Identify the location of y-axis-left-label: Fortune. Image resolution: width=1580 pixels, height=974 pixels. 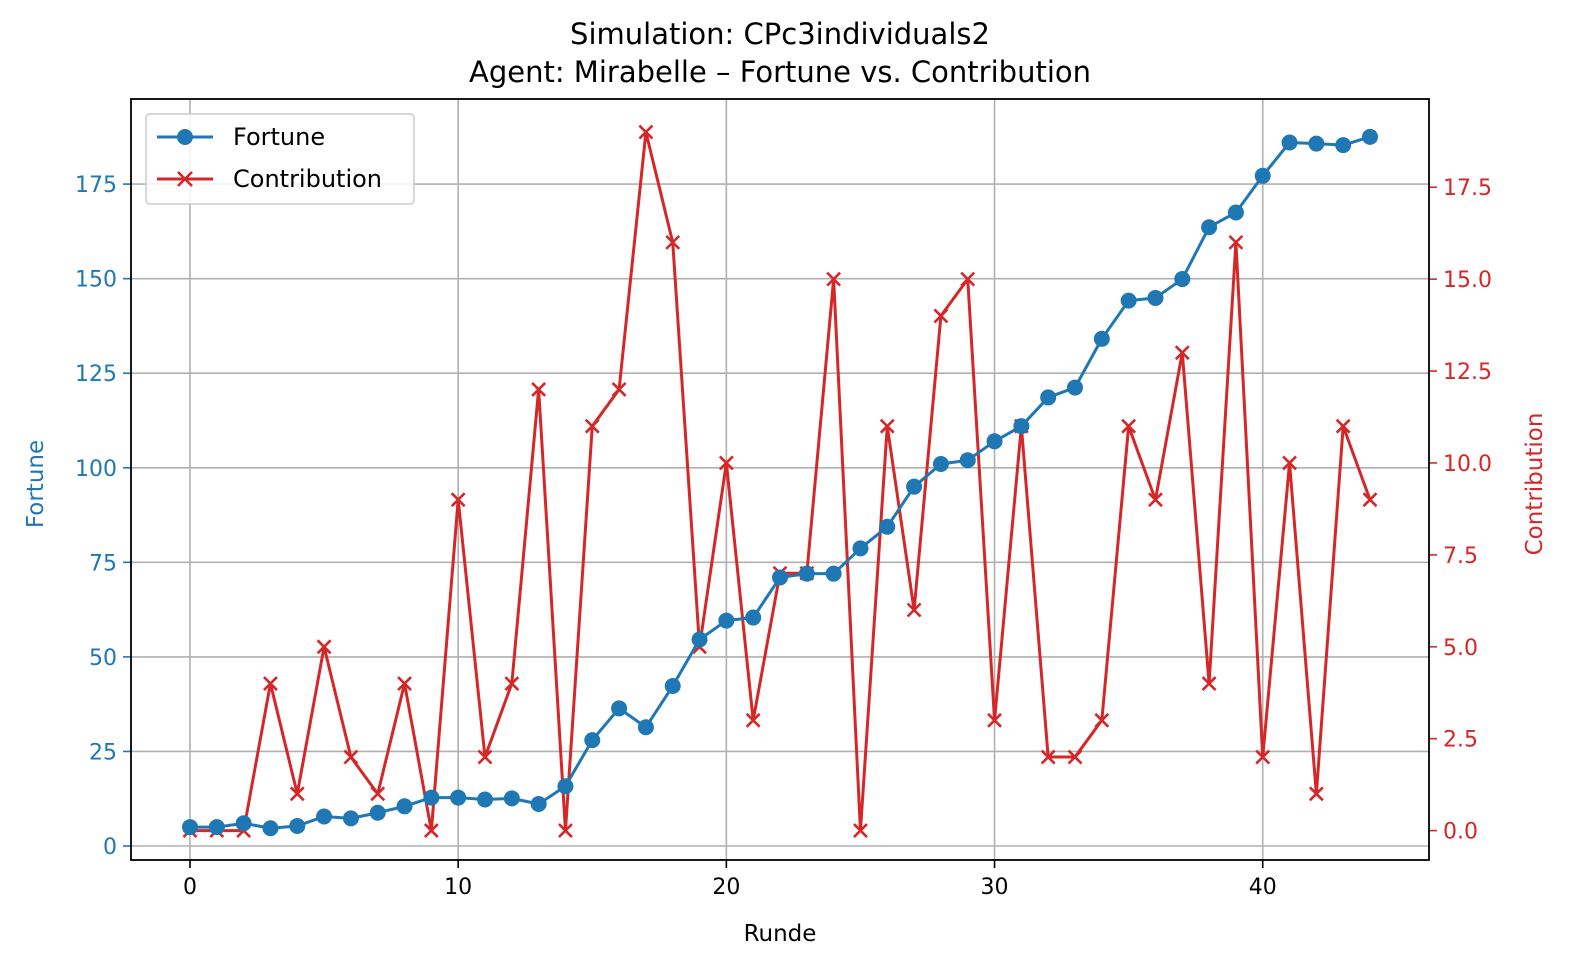
(36, 484).